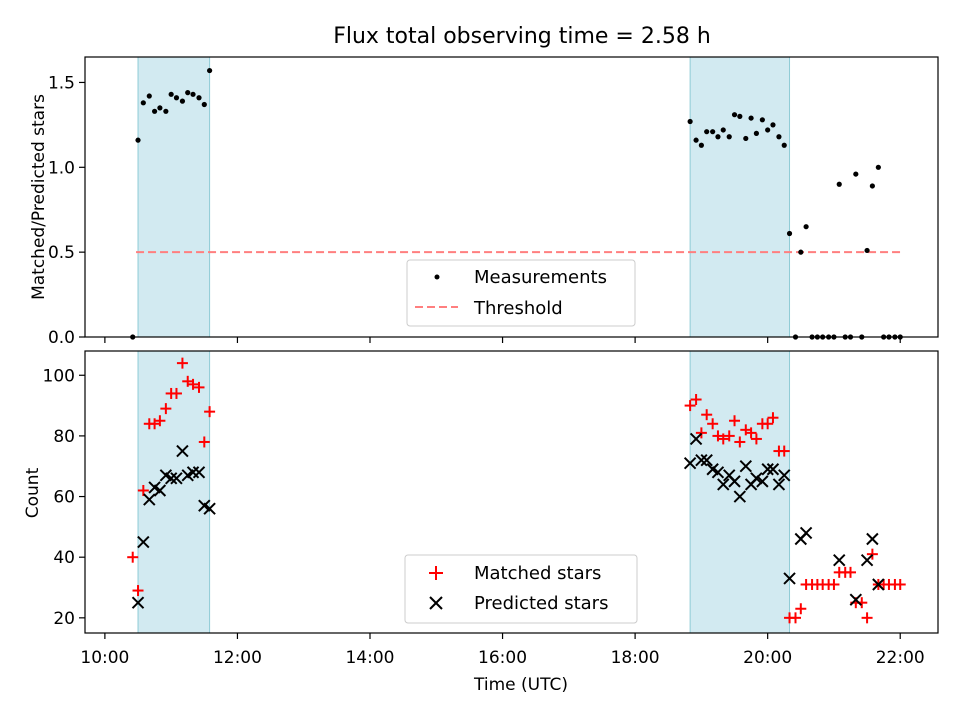 The height and width of the screenshot is (720, 960). I want to click on xtick-label: 10:00, so click(104, 658).